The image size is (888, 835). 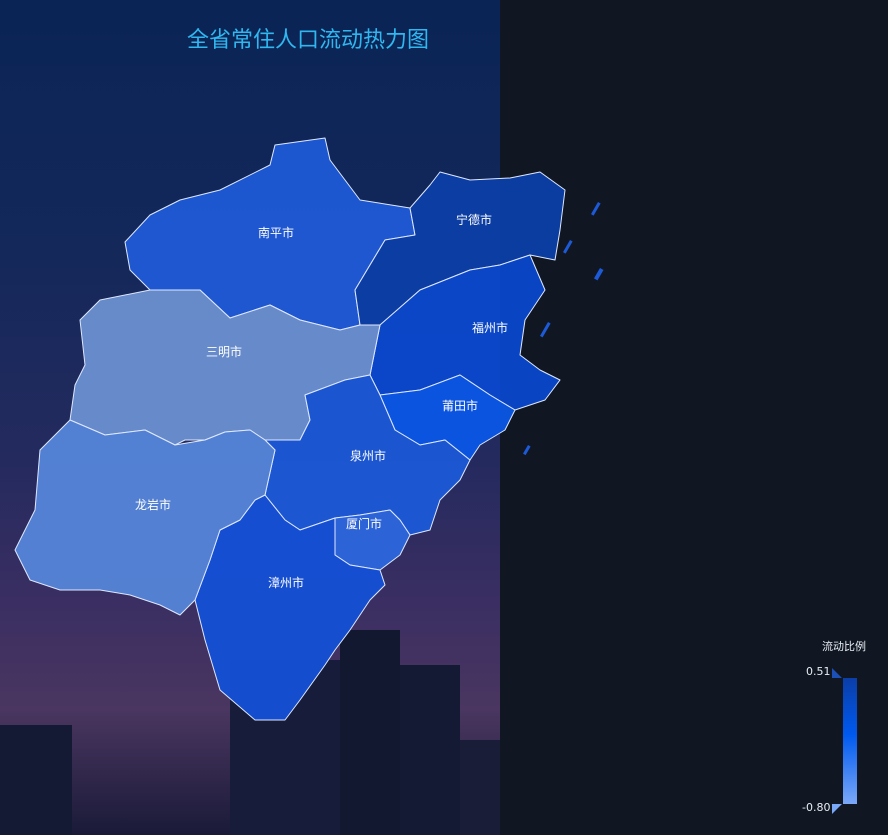 What do you see at coordinates (816, 807) in the screenshot?
I see `legend-min-label: -0.80` at bounding box center [816, 807].